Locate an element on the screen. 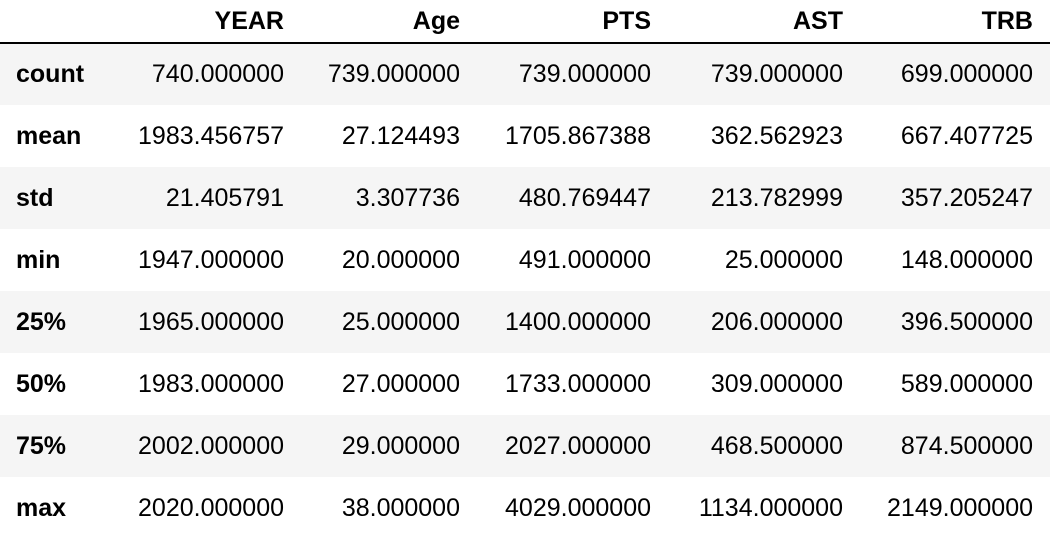 This screenshot has height=539, width=1050. column-header-pts: PTS is located at coordinates (572, 22).